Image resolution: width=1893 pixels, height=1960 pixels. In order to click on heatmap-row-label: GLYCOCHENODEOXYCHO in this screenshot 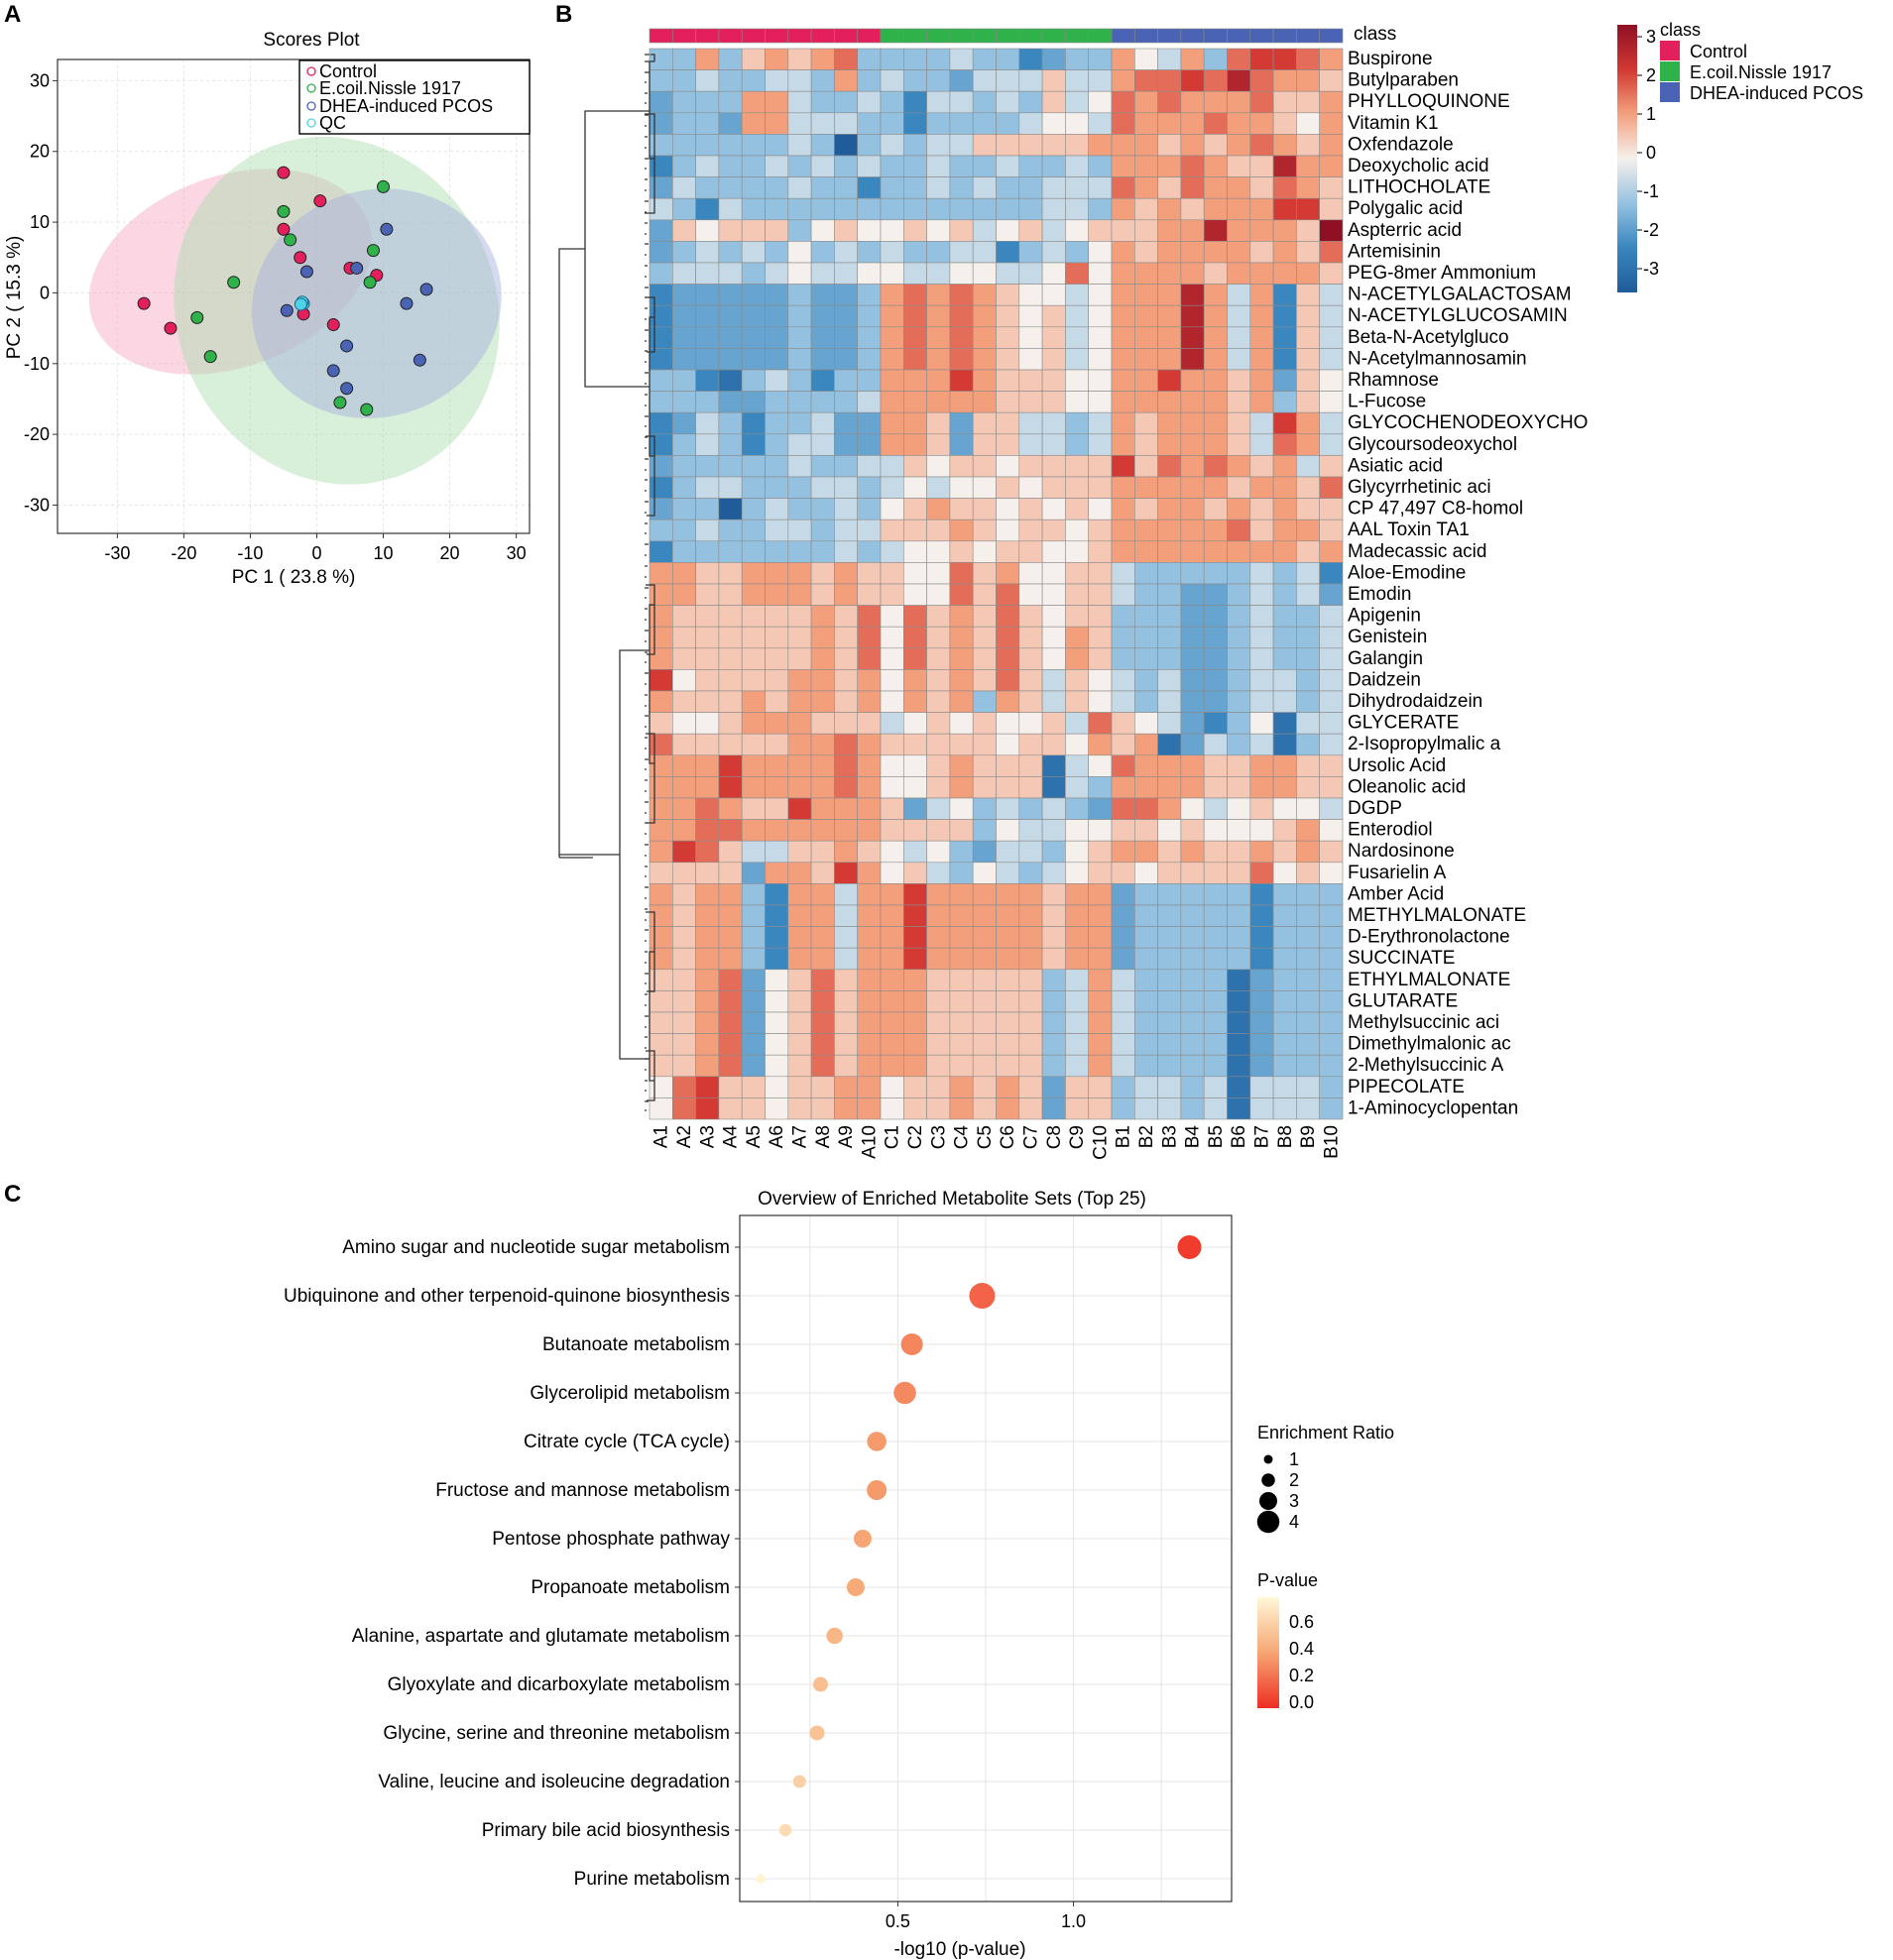, I will do `click(1468, 422)`.